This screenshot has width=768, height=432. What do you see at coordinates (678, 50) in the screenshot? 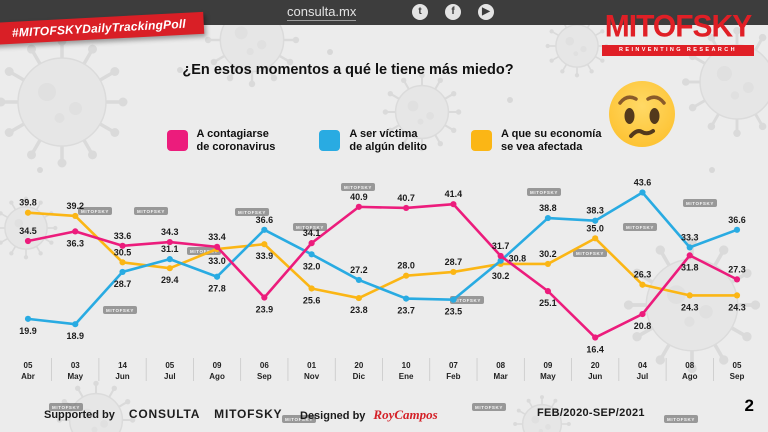
I see `logo-tagline: REINVENTING RESEARCH` at bounding box center [678, 50].